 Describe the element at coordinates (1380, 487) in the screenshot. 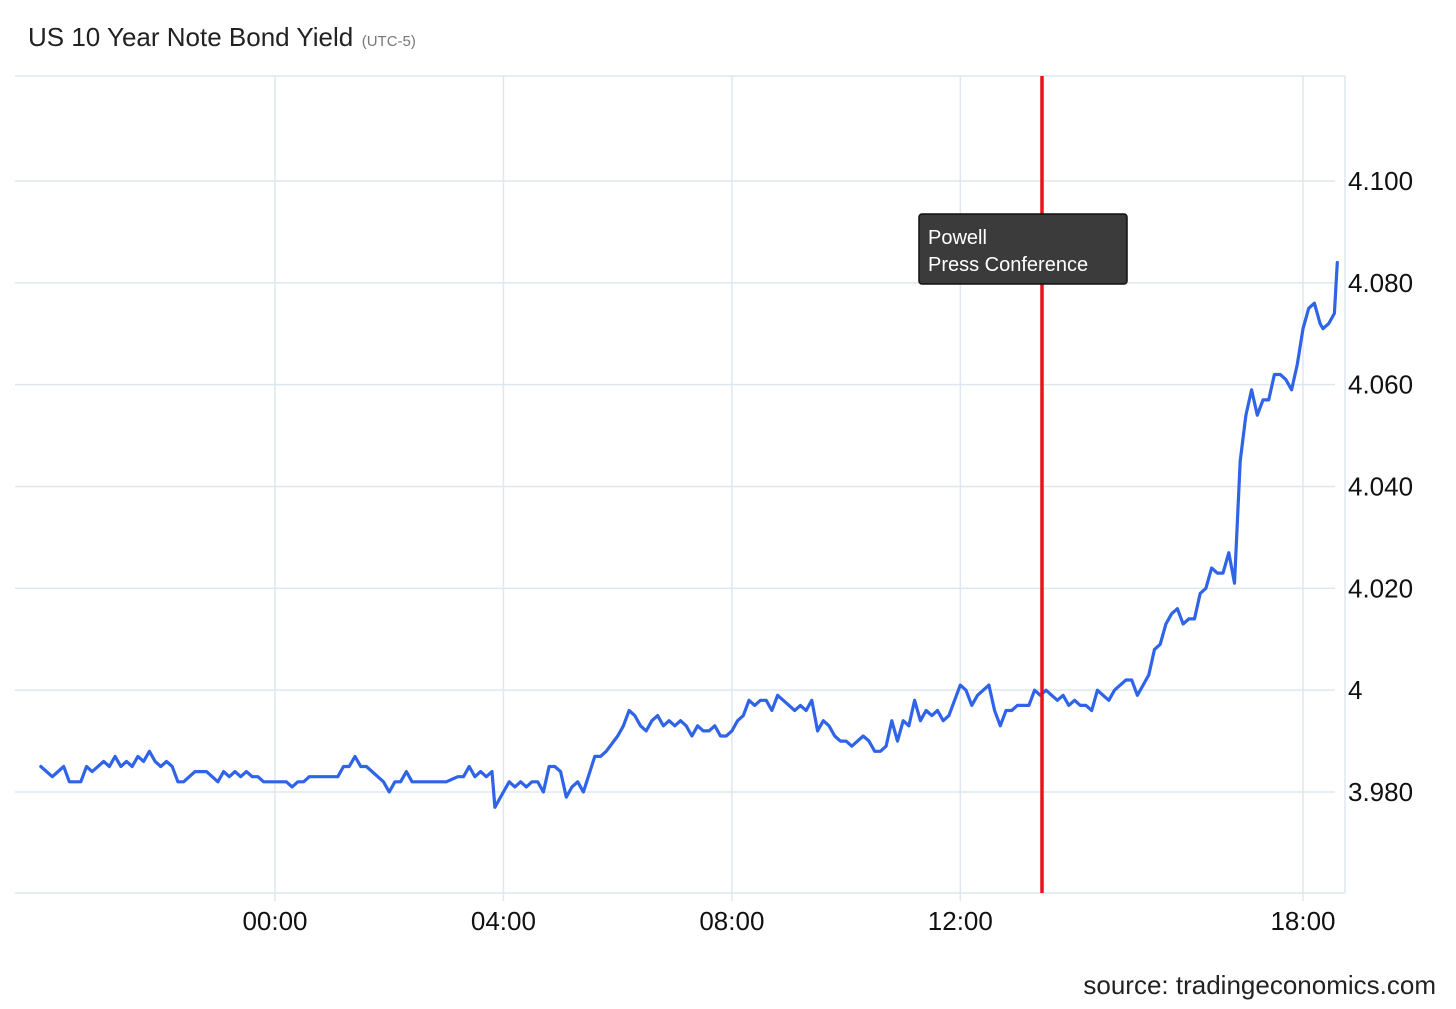

I see `y-tick-label: 4.040` at that location.